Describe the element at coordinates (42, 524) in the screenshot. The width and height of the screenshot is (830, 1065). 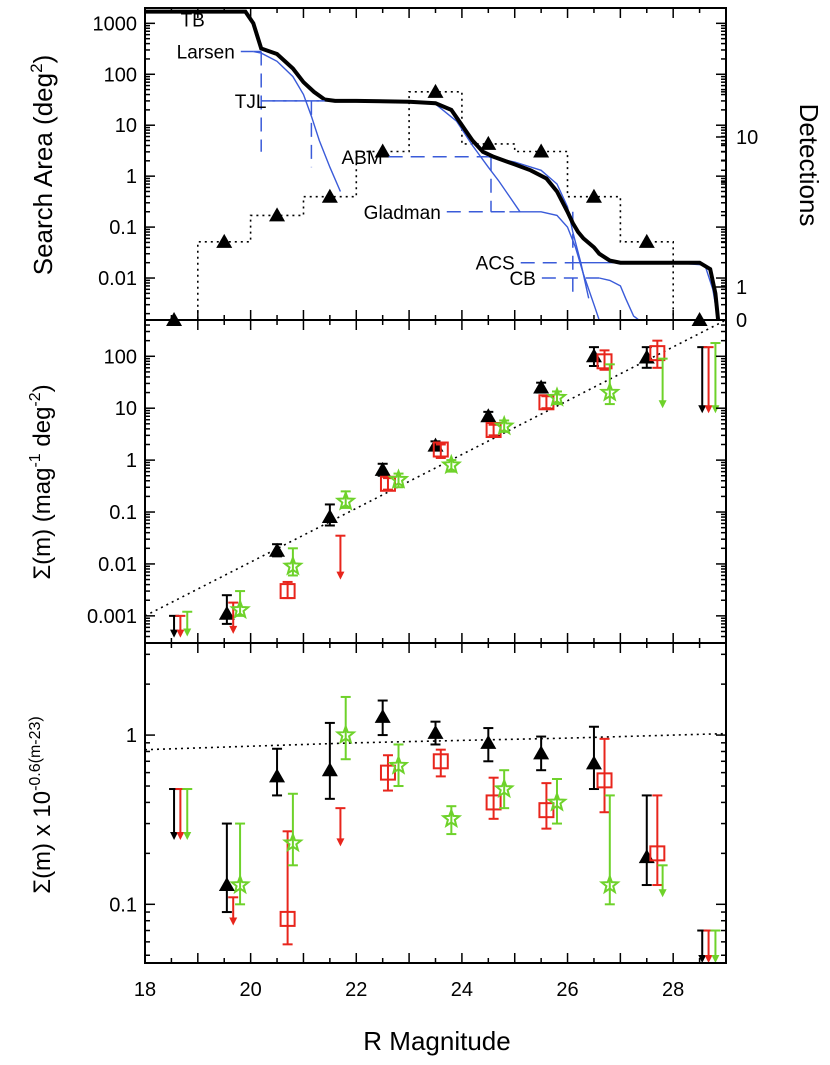
I see `middle-ylabel-text: Σ(m) (mag` at that location.